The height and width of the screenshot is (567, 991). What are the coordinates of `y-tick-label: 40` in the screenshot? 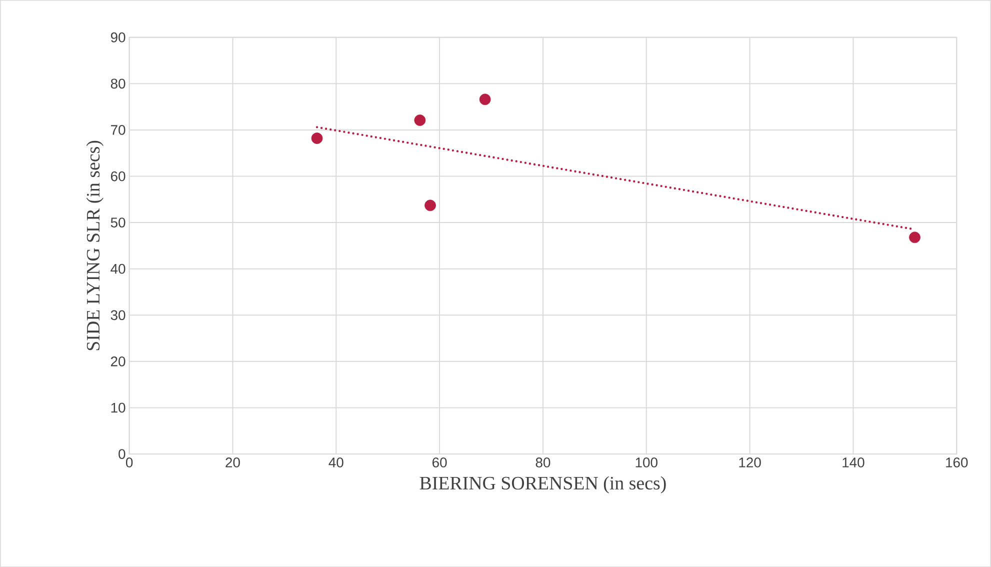 It's located at (118, 269).